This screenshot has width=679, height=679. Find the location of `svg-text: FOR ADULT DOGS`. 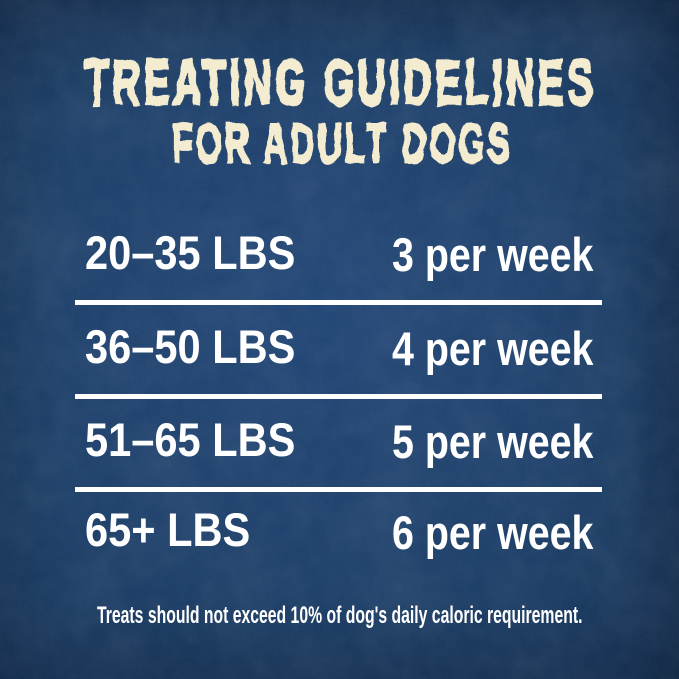

svg-text: FOR ADULT DOGS is located at coordinates (342, 143).